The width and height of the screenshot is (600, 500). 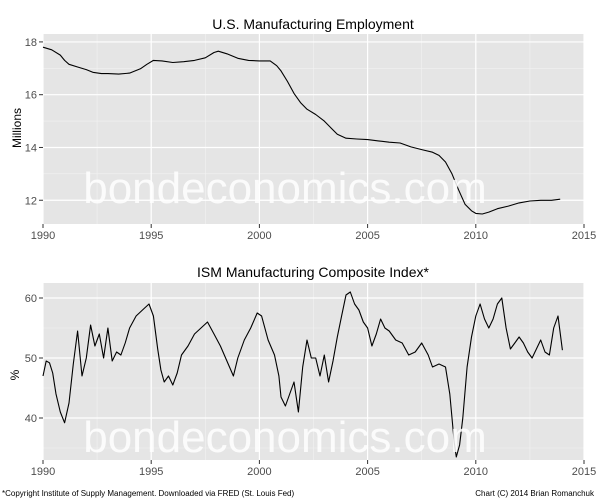 What do you see at coordinates (31, 359) in the screenshot?
I see `y-tick-label: 50` at bounding box center [31, 359].